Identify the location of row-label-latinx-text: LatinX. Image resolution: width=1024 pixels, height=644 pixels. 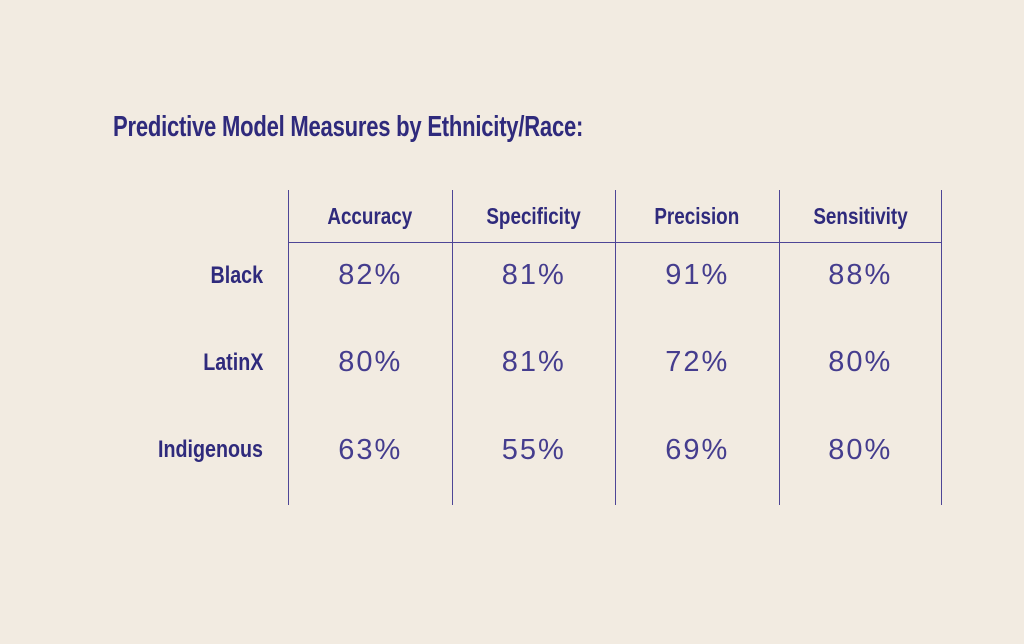
(232, 362).